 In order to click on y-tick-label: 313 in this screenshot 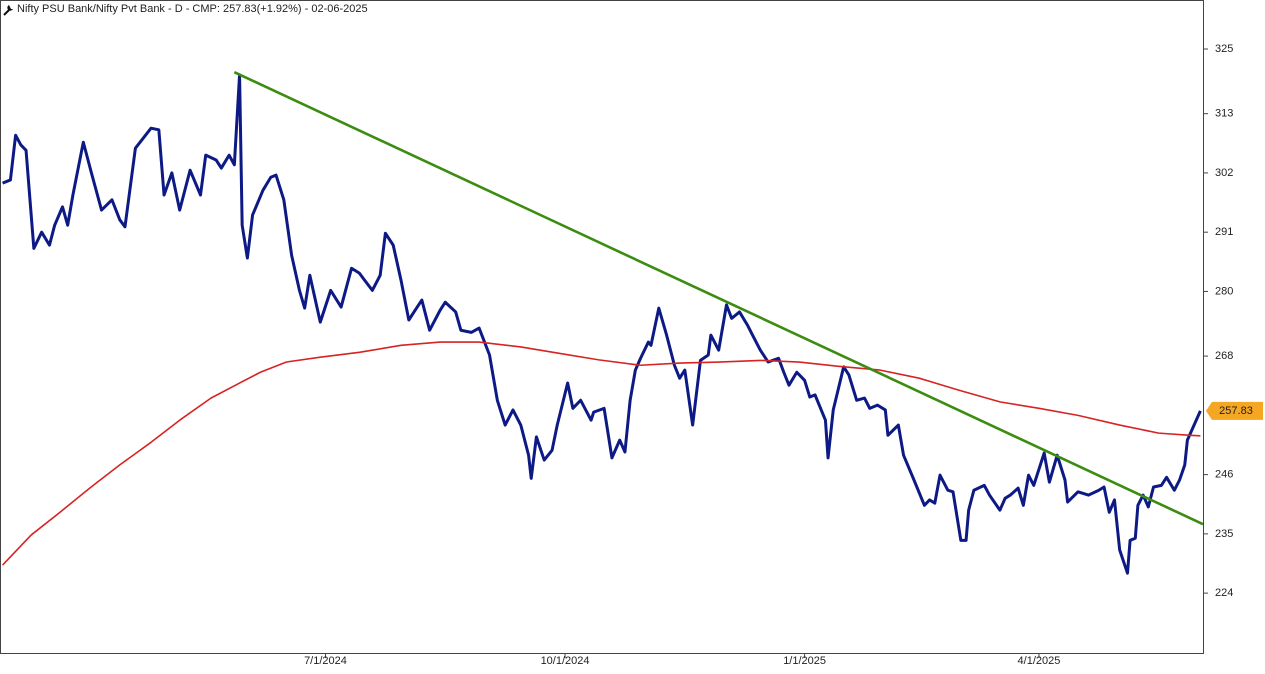, I will do `click(1224, 114)`.